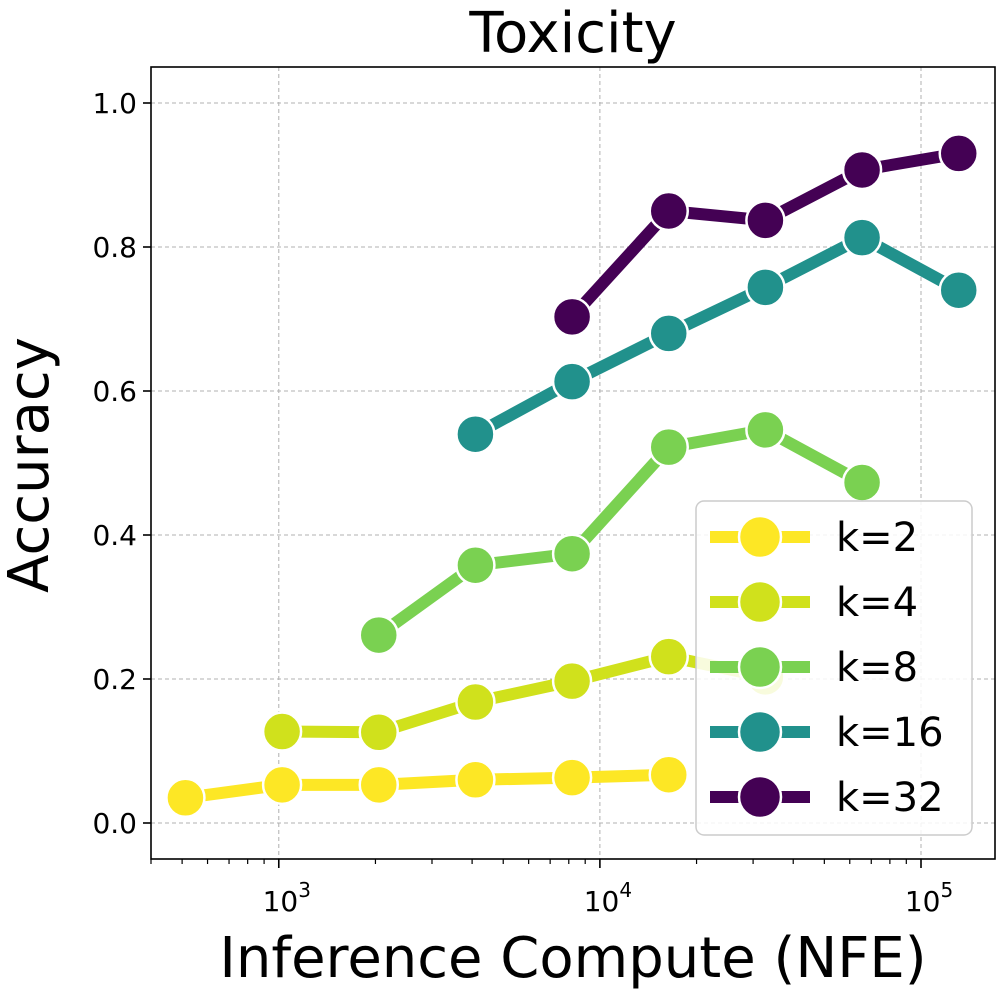 The height and width of the screenshot is (989, 996). I want to click on series-k=8, so click(620, 532).